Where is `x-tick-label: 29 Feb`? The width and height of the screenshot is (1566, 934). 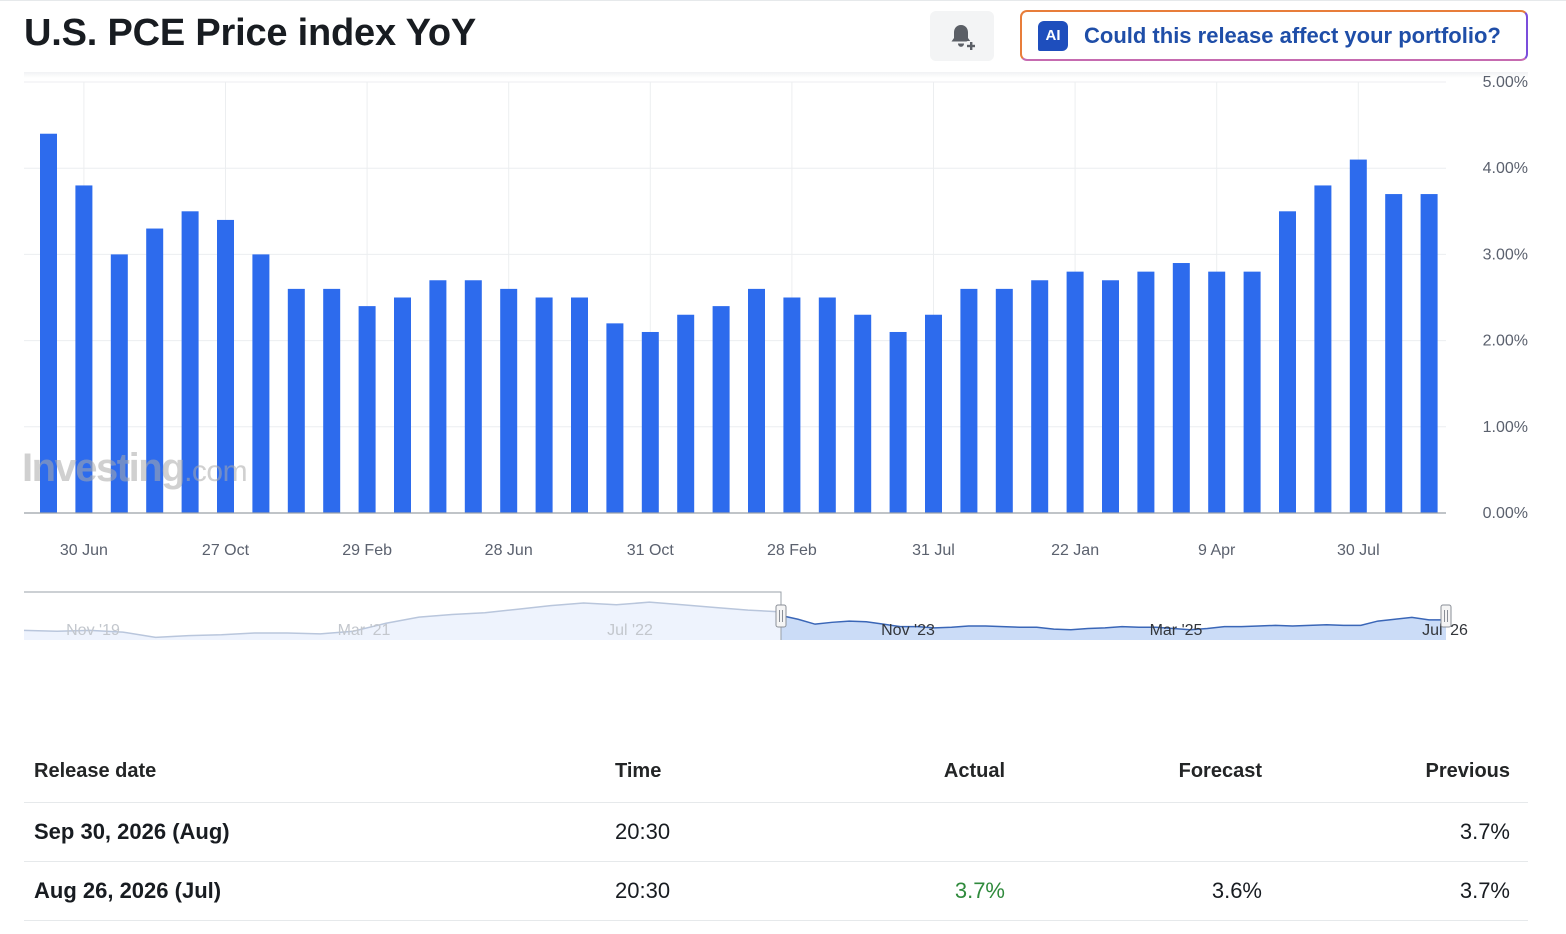 x-tick-label: 29 Feb is located at coordinates (367, 550).